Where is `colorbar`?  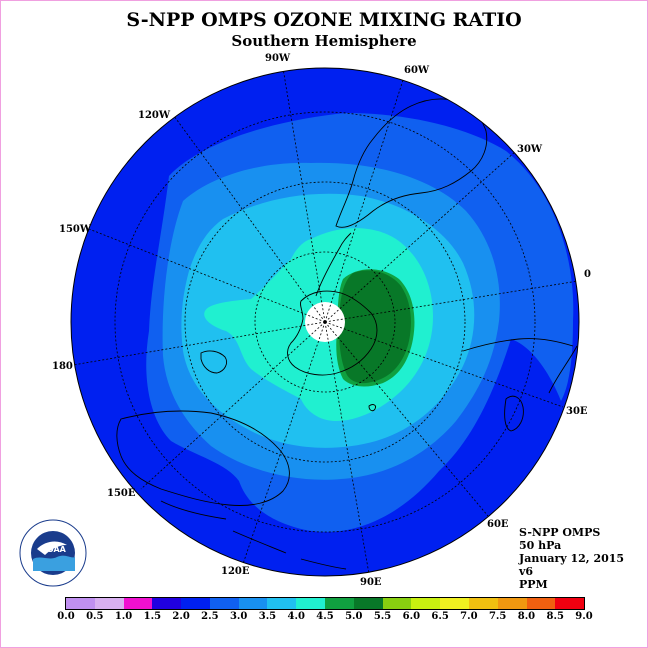 colorbar is located at coordinates (325, 603).